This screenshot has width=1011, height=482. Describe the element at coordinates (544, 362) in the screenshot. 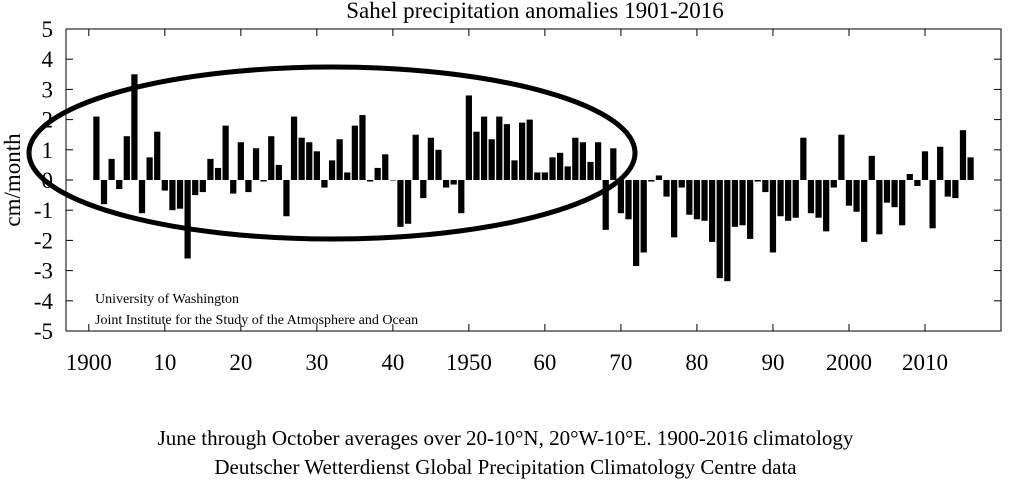

I see `x-tick-label: 60` at that location.